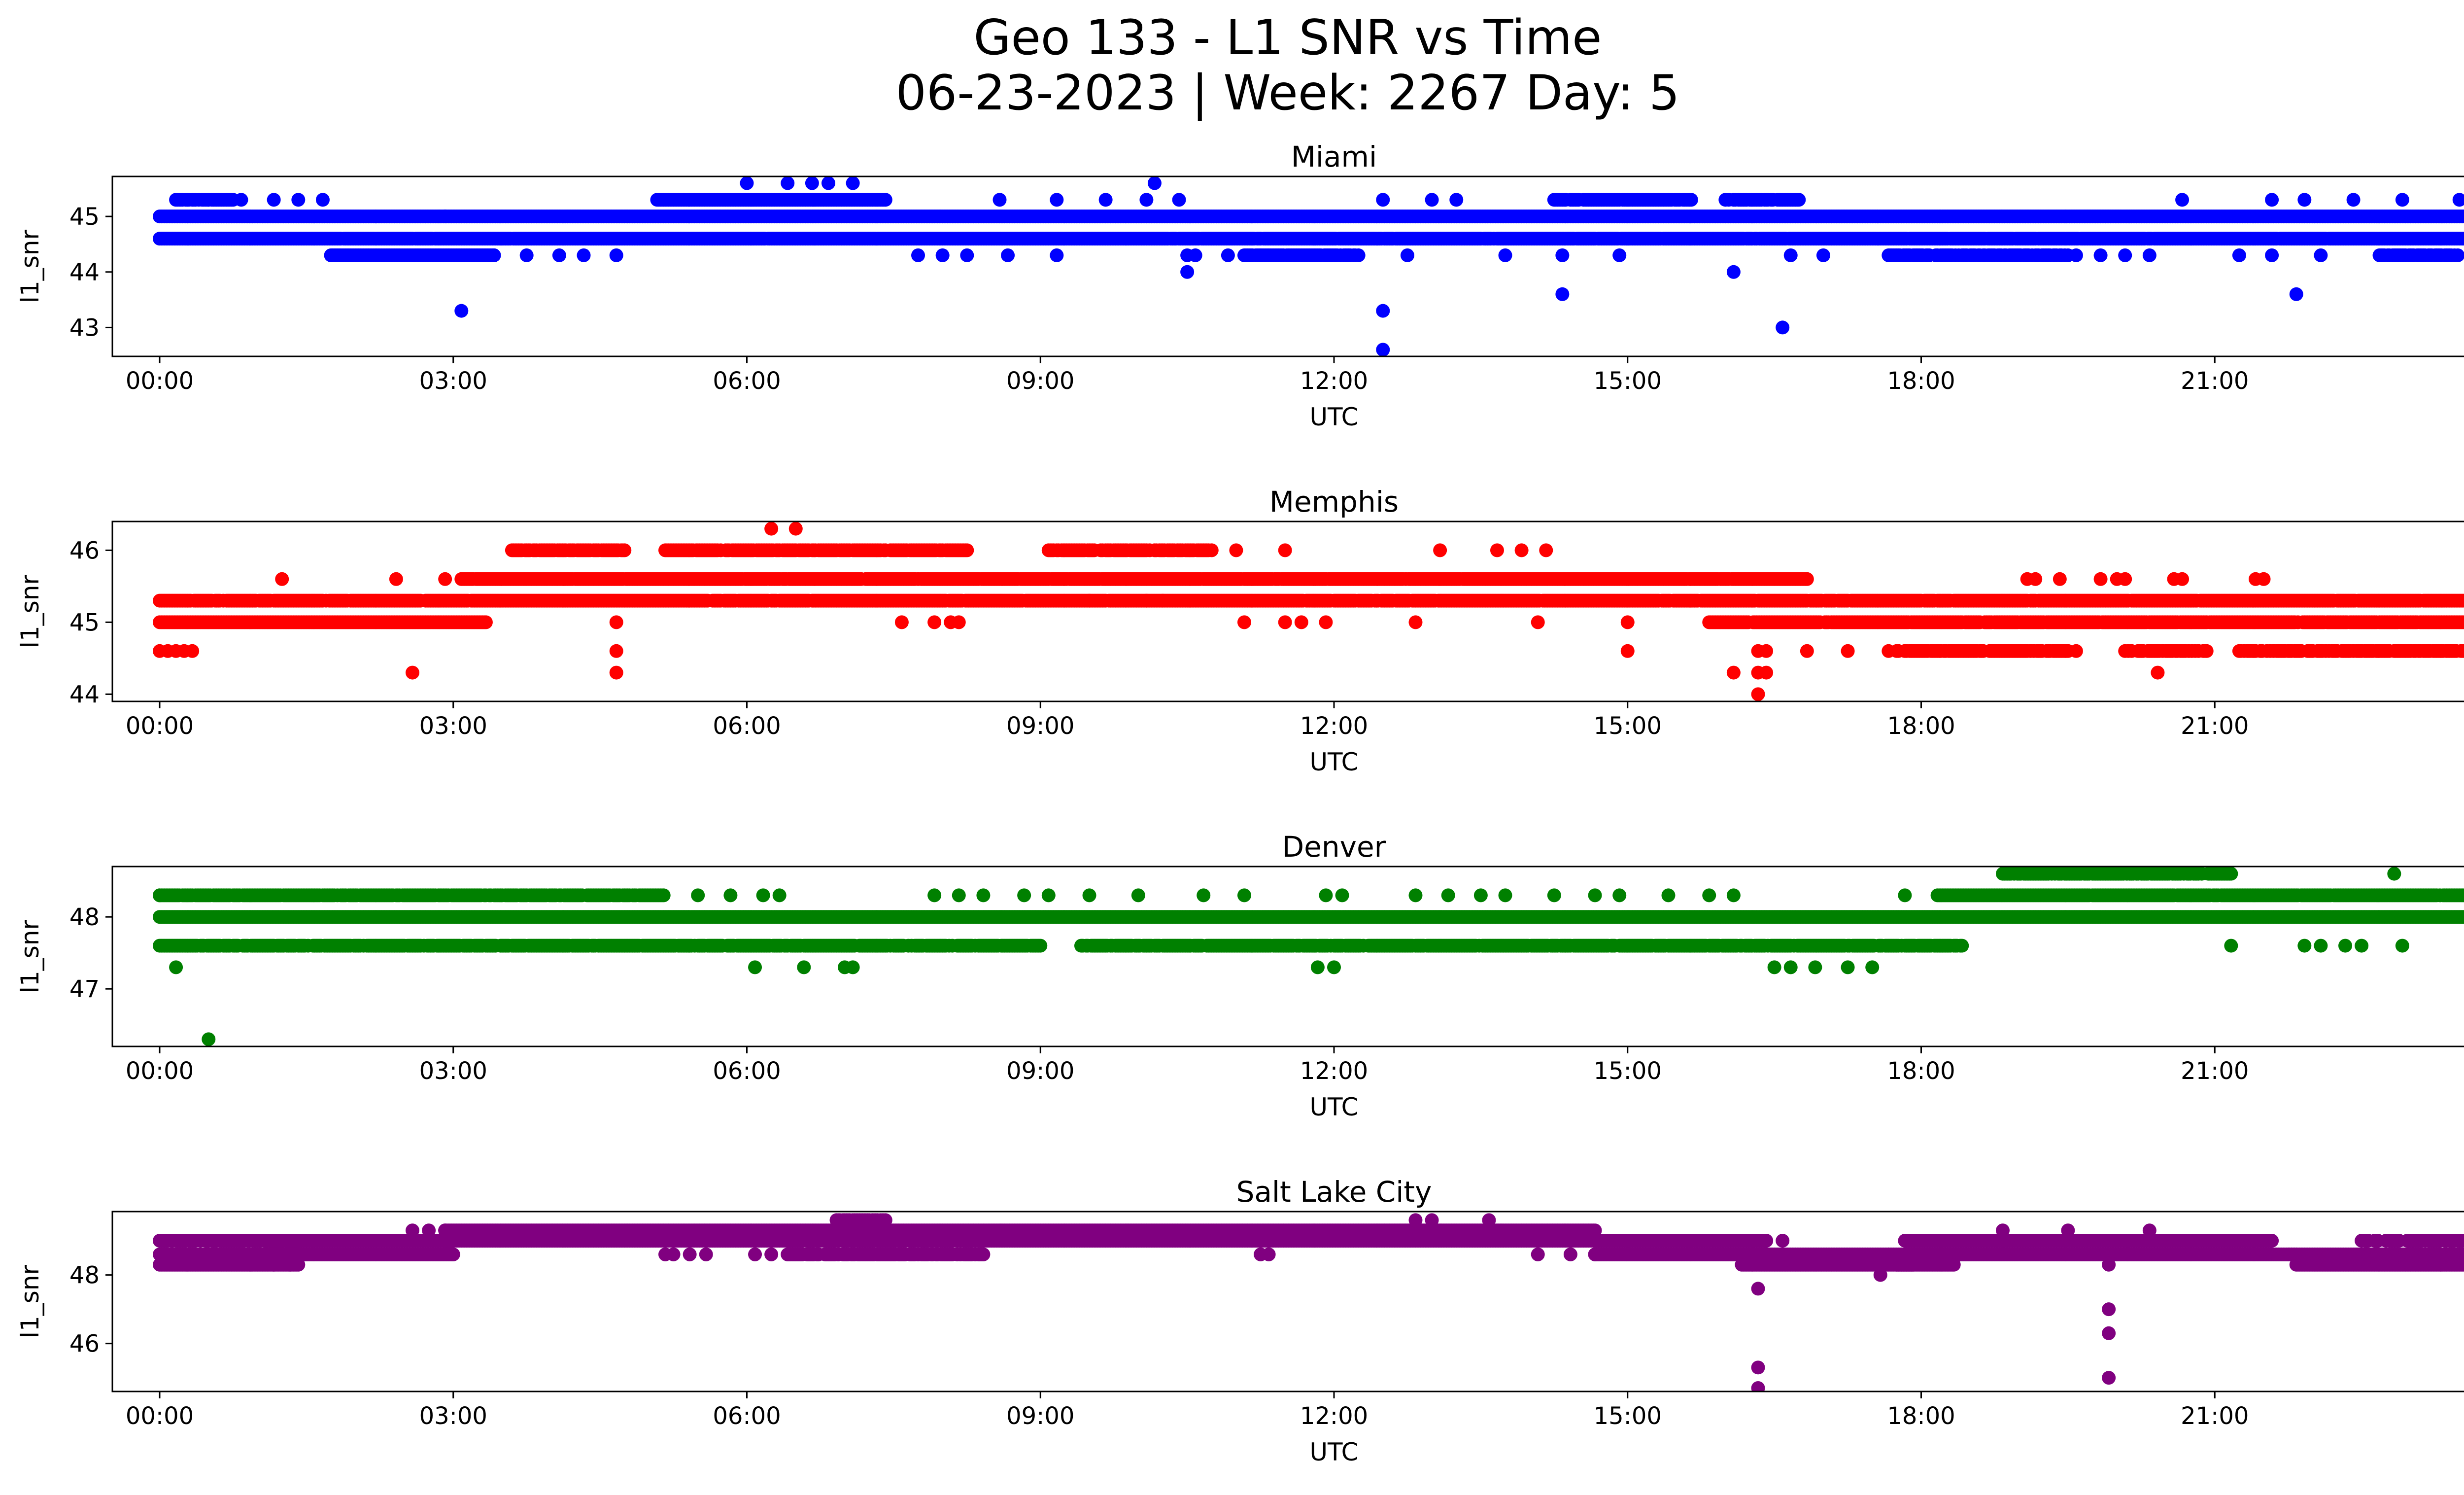 The width and height of the screenshot is (2464, 1495). Describe the element at coordinates (1287, 38) in the screenshot. I see `figure-title-line1: Geo 133 - L1 SNR vs Time` at that location.